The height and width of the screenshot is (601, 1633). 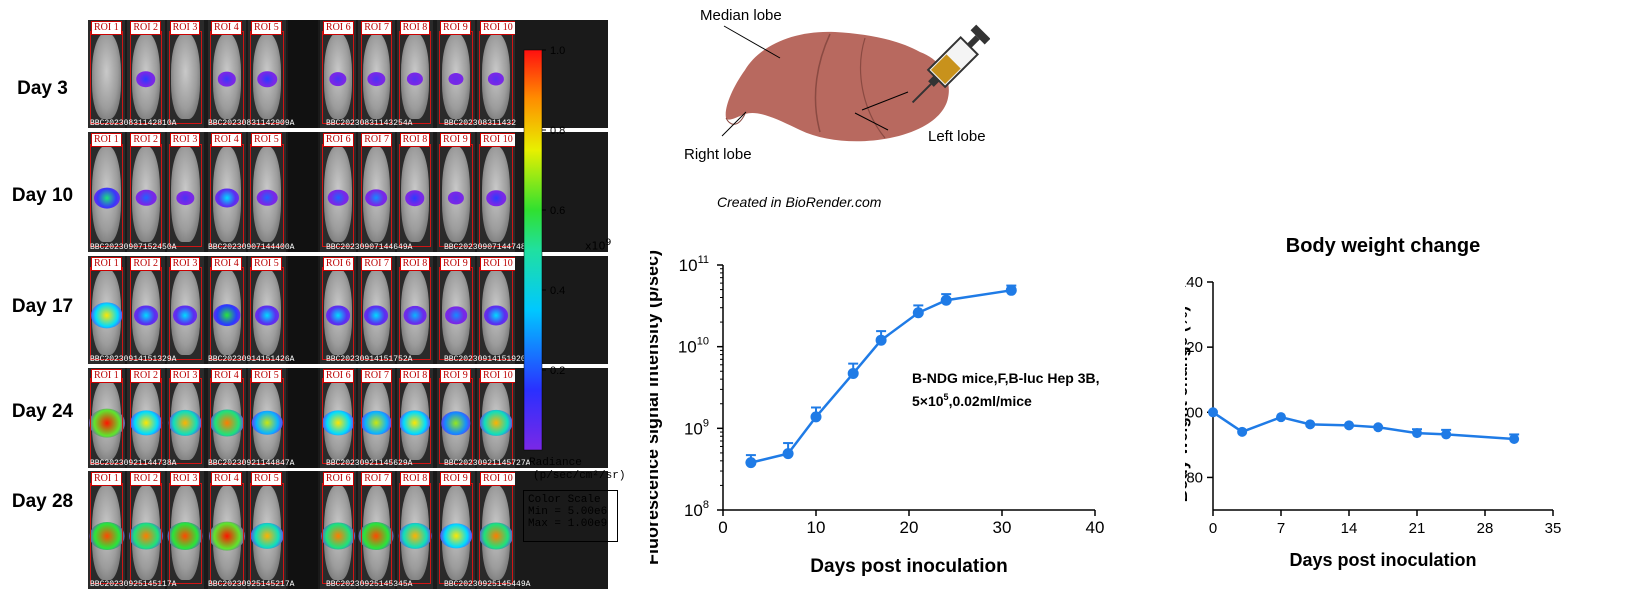 I want to click on biorender-credit: Created in BioRender.com, so click(x=799, y=202).